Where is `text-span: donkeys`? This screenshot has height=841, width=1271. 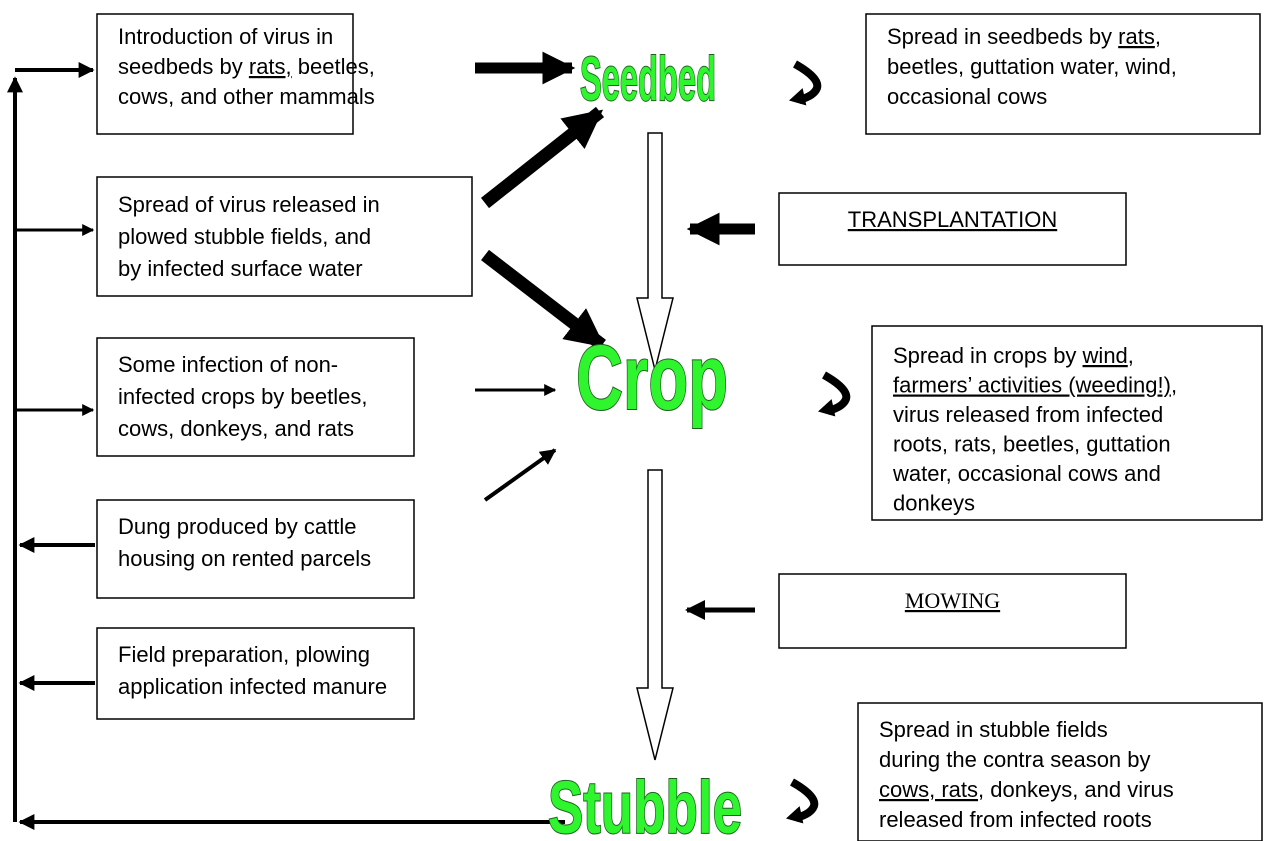
text-span: donkeys is located at coordinates (934, 503).